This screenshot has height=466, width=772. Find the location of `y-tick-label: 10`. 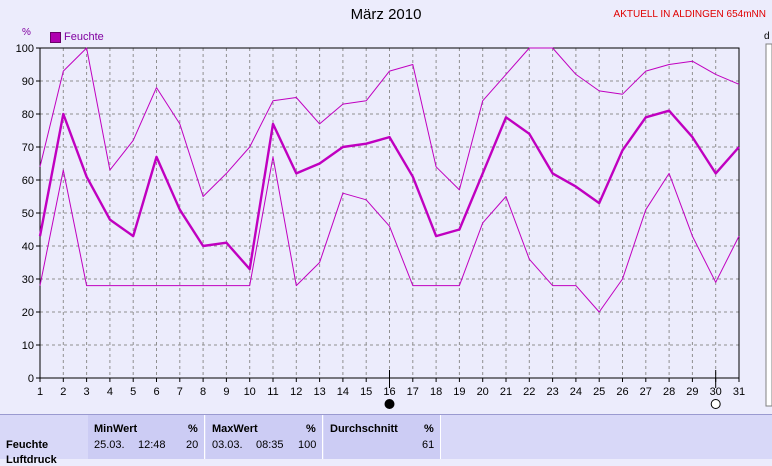

y-tick-label: 10 is located at coordinates (28, 346).